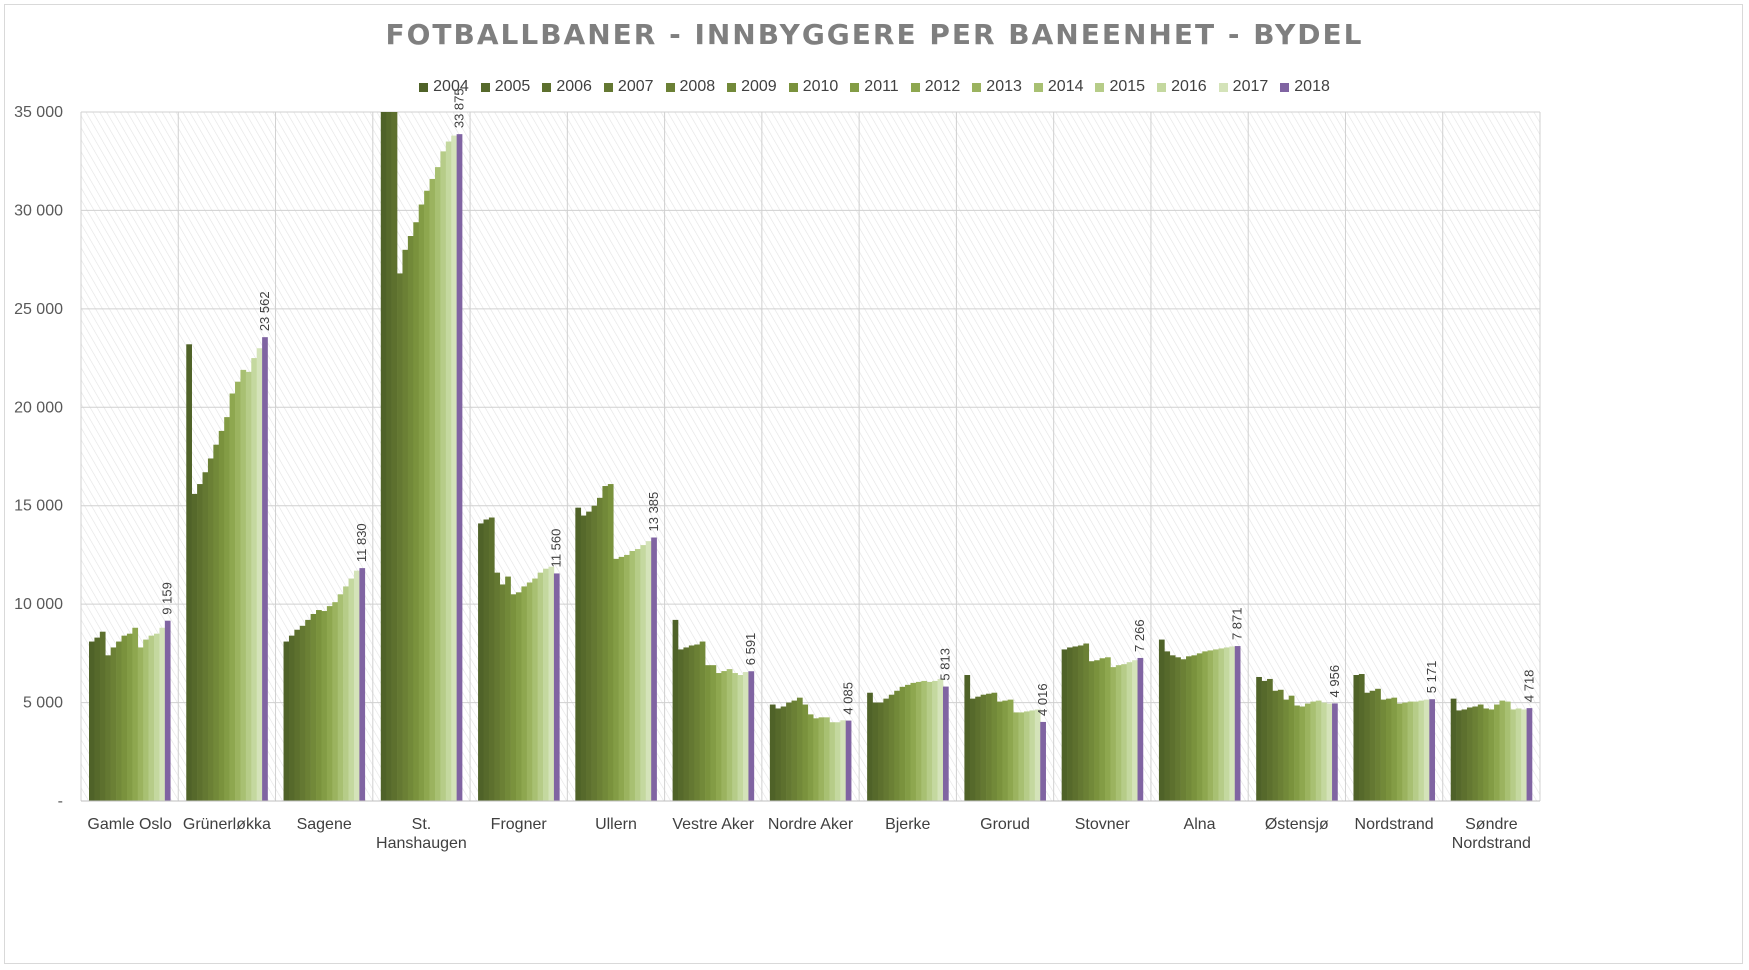 The image size is (1749, 970). What do you see at coordinates (820, 86) in the screenshot?
I see `legend-label: 2010` at bounding box center [820, 86].